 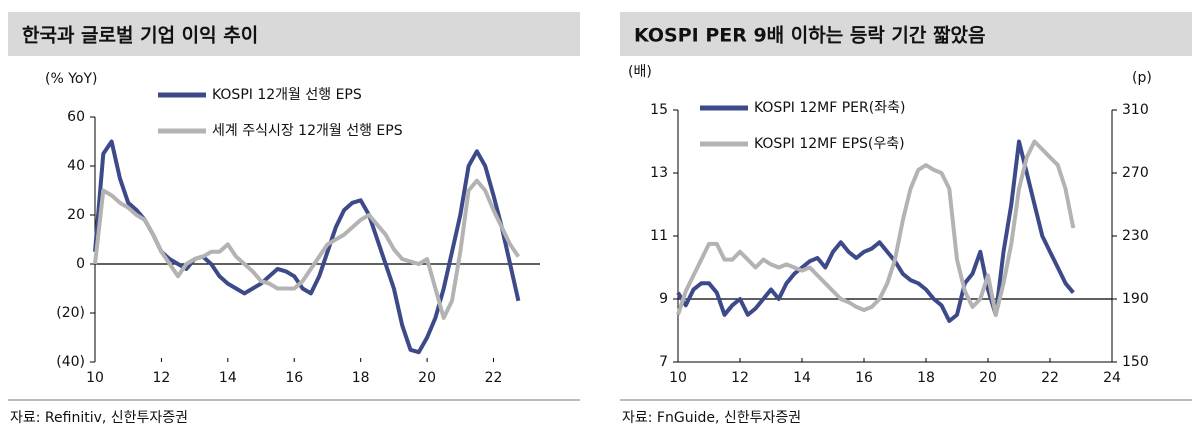 I want to click on y-axis-label: (배), so click(x=640, y=72).